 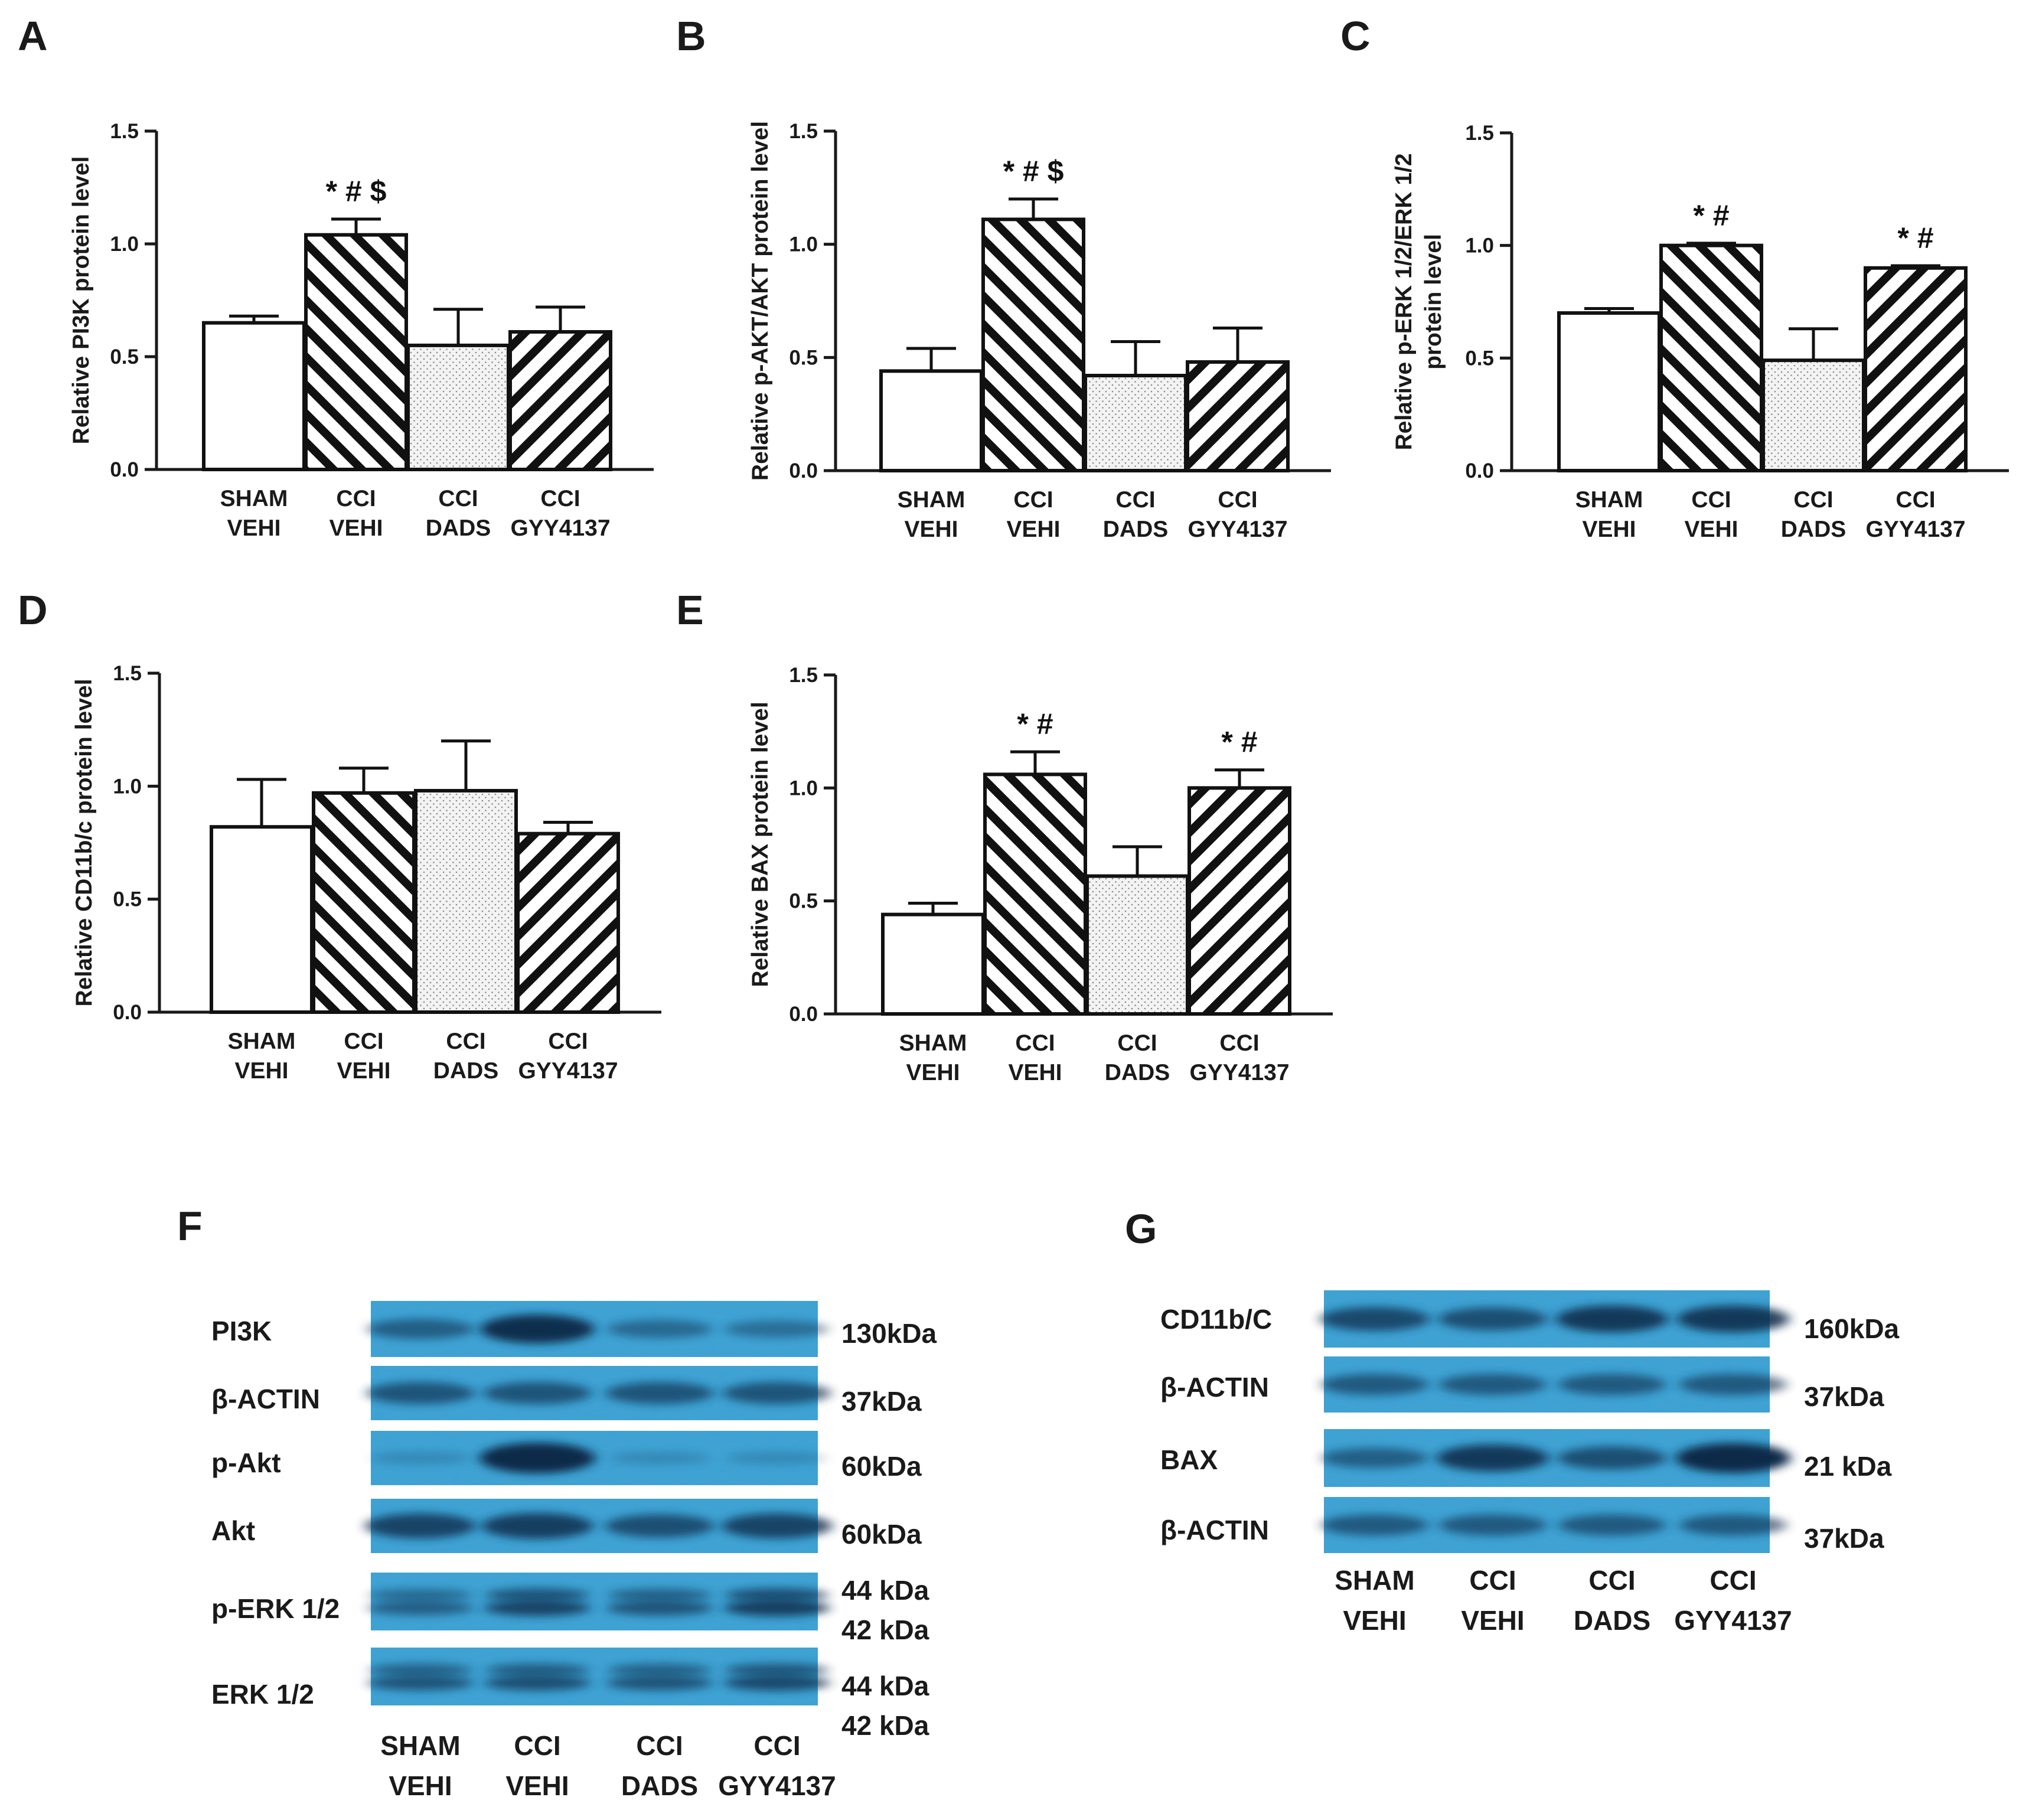 I want to click on y-axis-title: Relative p-AKT/AKT protein level, so click(x=760, y=301).